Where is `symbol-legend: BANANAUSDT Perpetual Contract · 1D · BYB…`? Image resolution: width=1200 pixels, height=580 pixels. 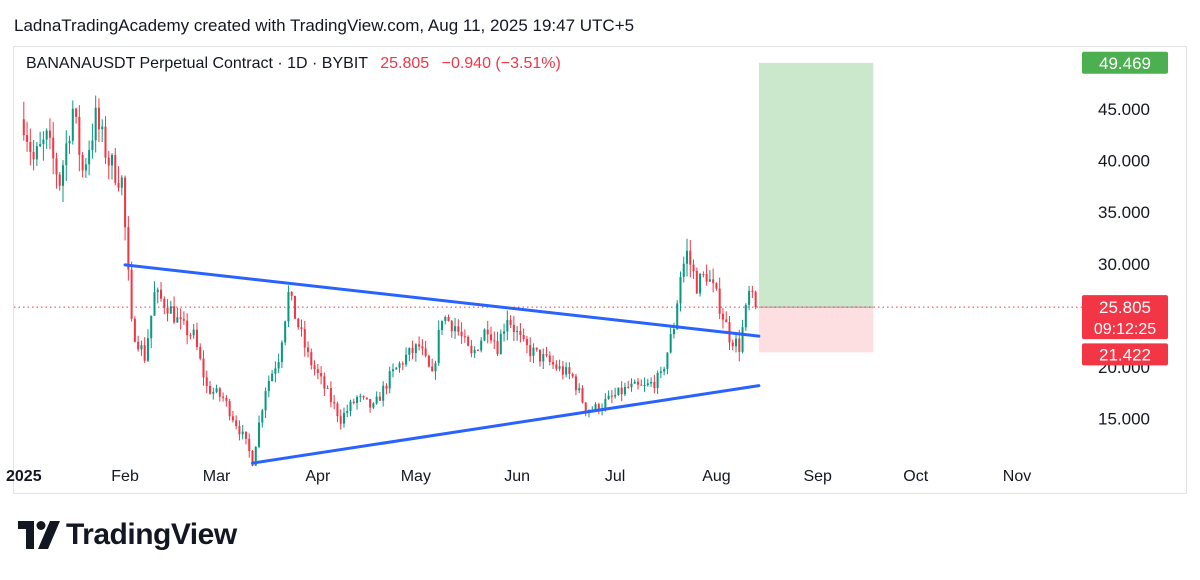
symbol-legend: BANANAUSDT Perpetual Contract · 1D · BYB… is located at coordinates (293, 64).